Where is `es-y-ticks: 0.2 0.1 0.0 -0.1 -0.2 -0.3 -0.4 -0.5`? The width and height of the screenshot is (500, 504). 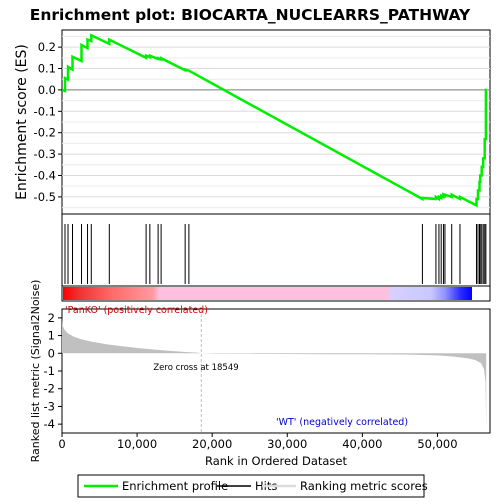
es-y-ticks: 0.2 0.1 0.0 -0.1 -0.2 -0.3 -0.4 -0.5 is located at coordinates (48, 122).